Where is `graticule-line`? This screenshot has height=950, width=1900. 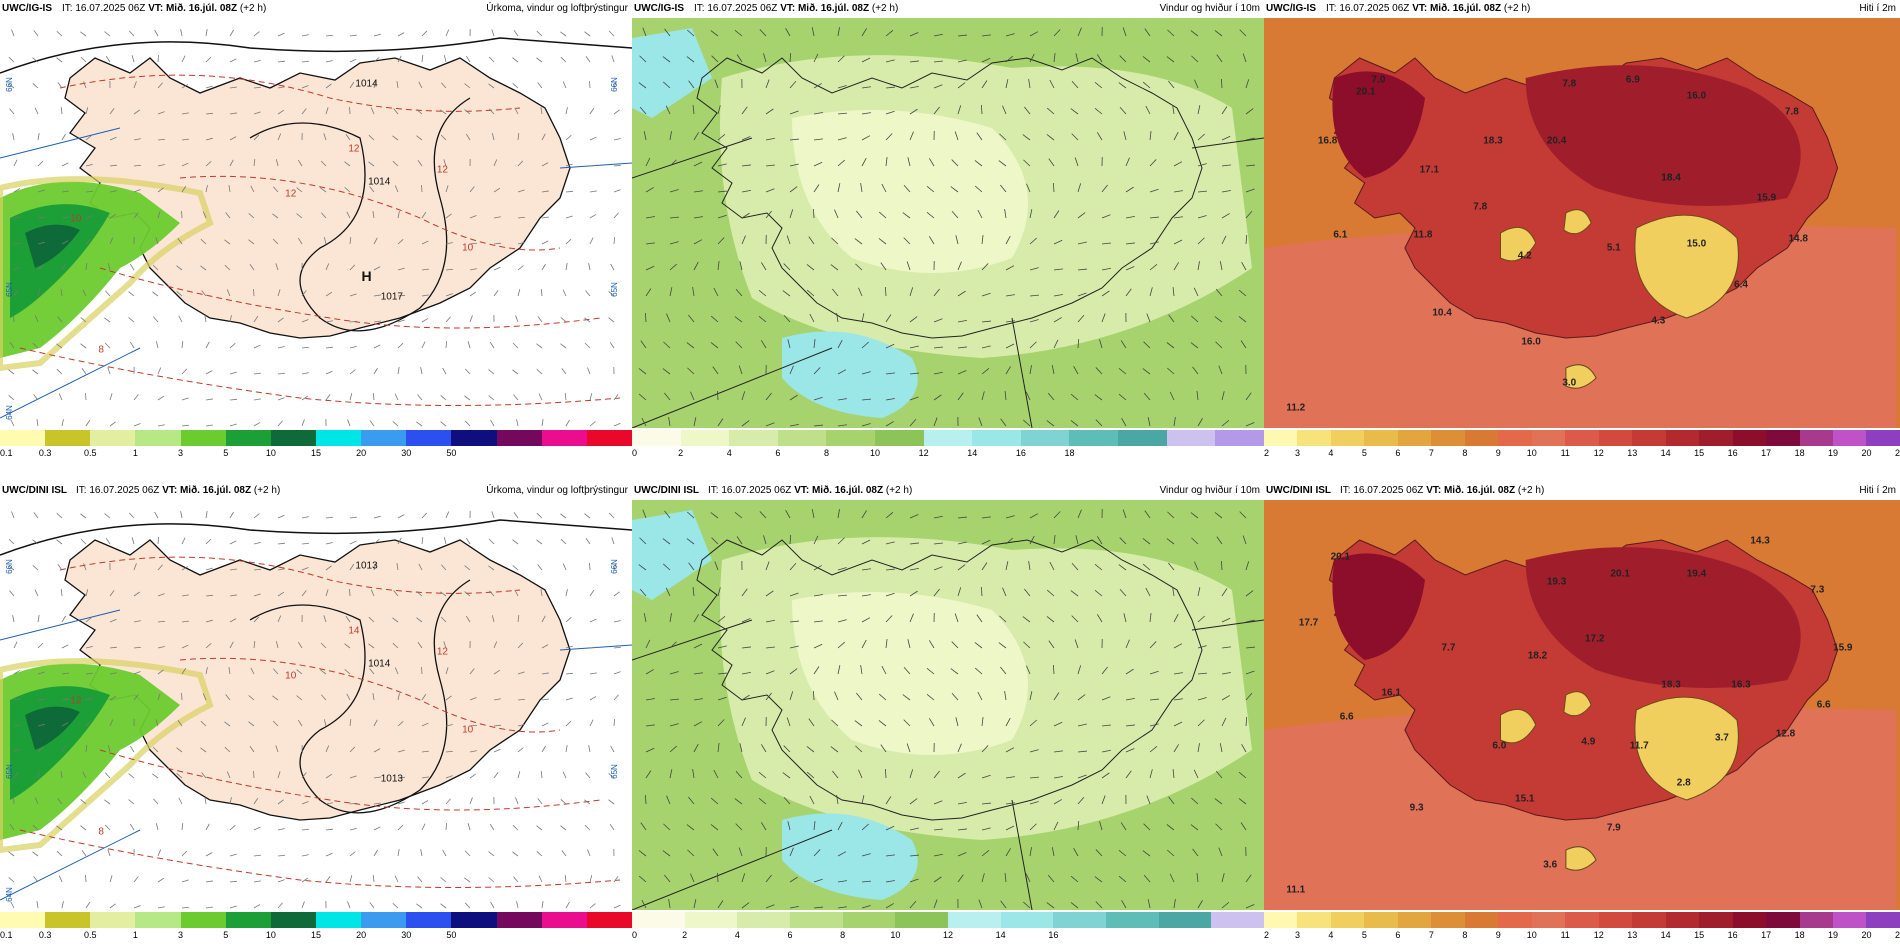
graticule-line is located at coordinates (70, 383).